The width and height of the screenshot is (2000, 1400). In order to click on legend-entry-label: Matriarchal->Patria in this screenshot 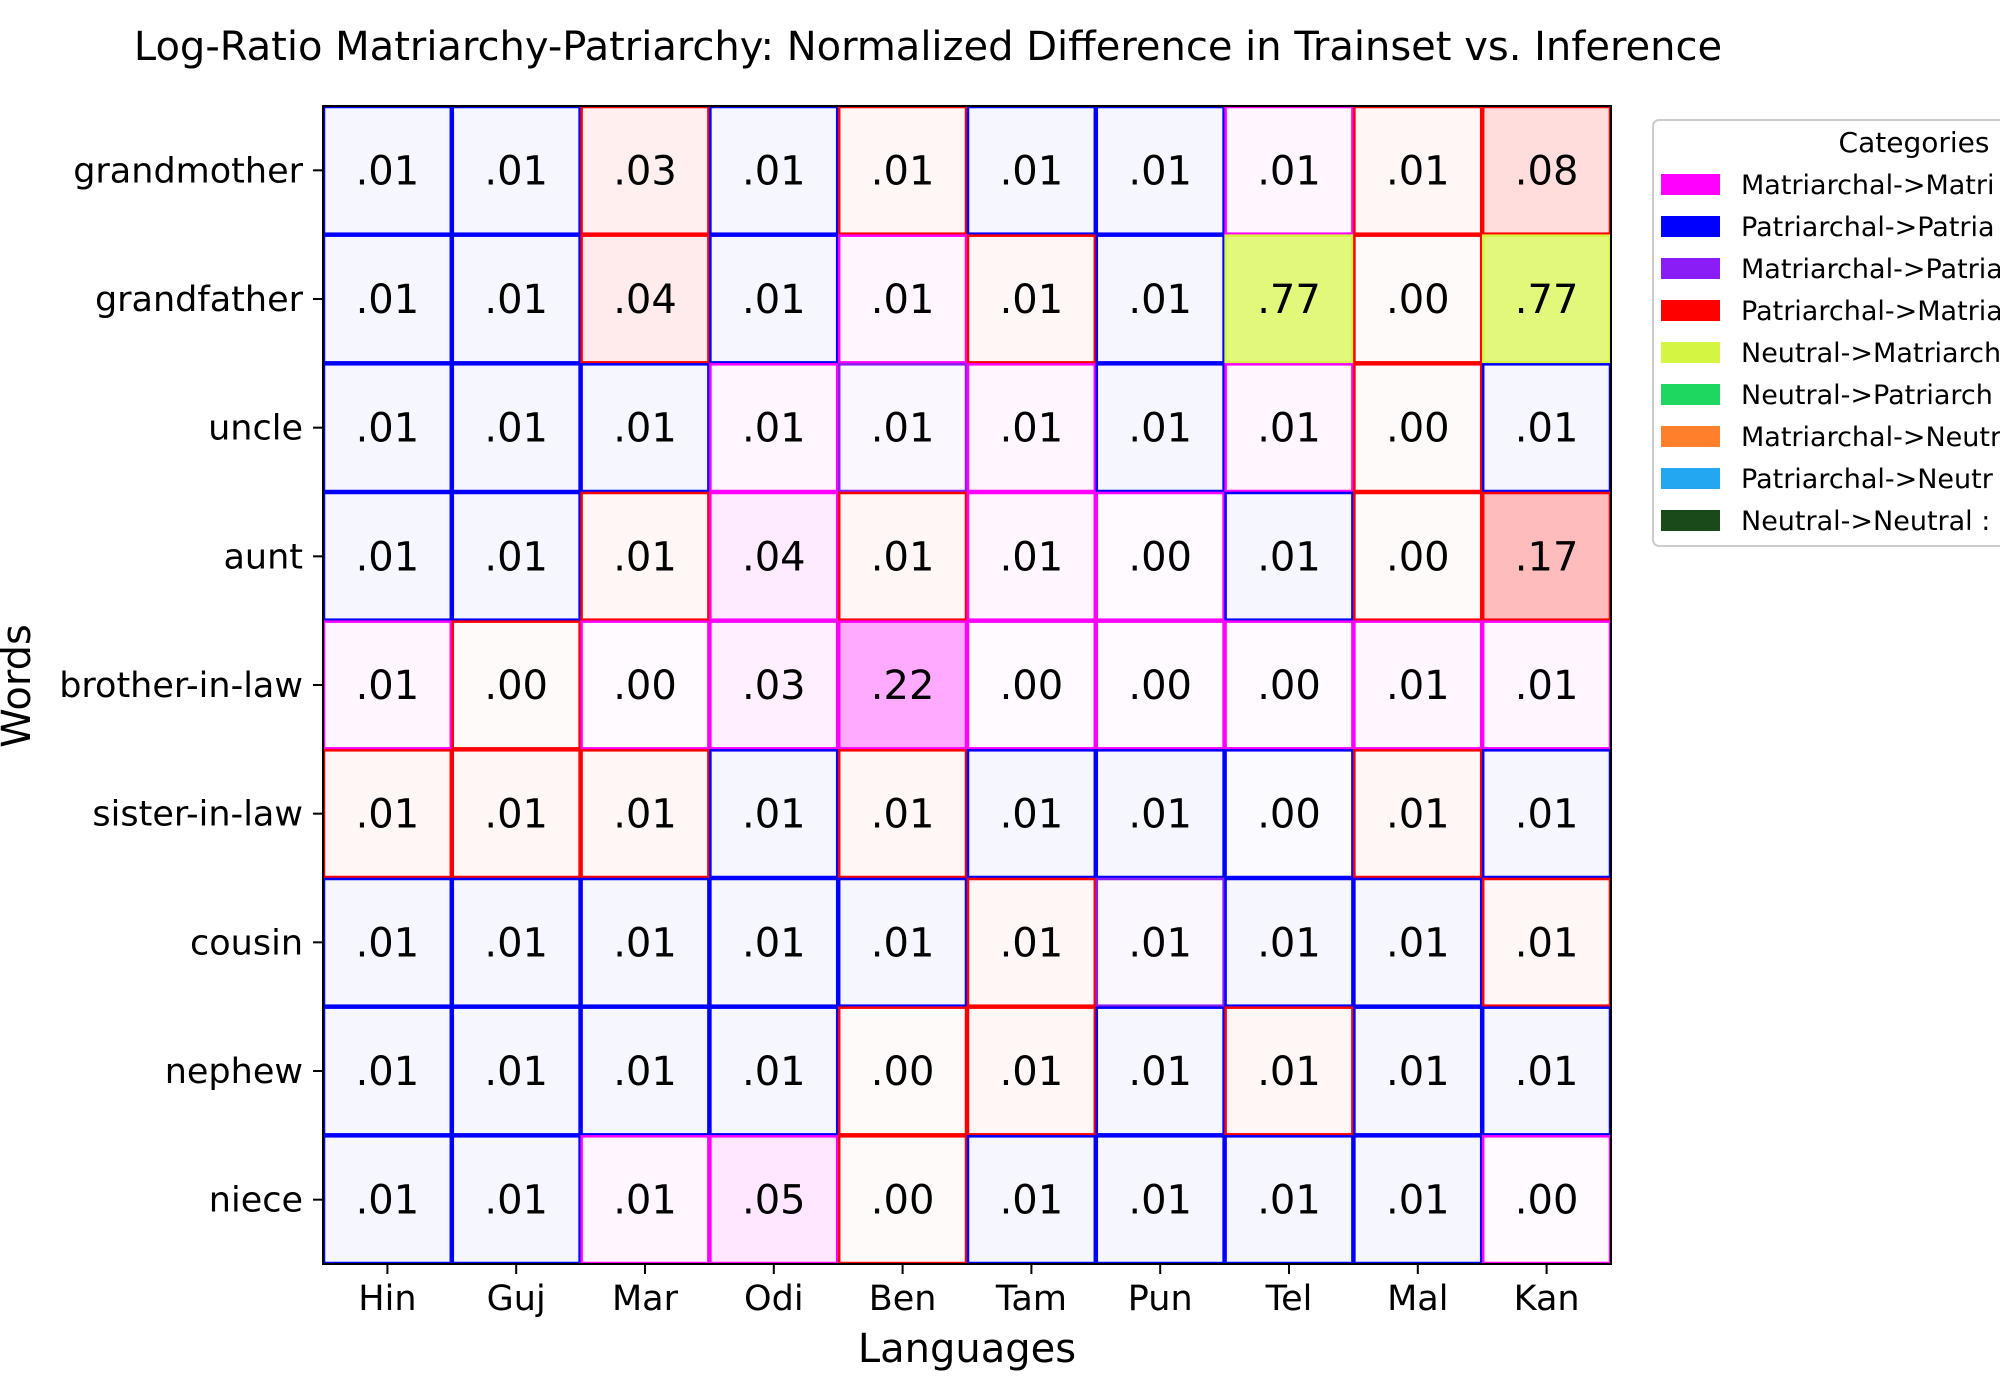, I will do `click(1870, 269)`.